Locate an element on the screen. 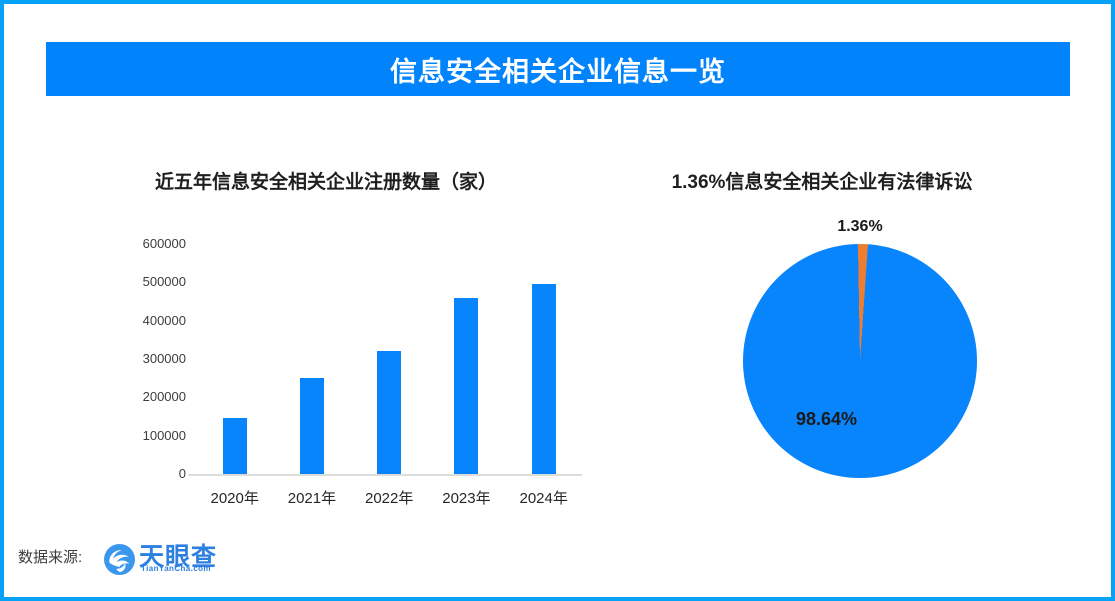 The width and height of the screenshot is (1115, 601). x-tick-2020年: 2020年 is located at coordinates (234, 498).